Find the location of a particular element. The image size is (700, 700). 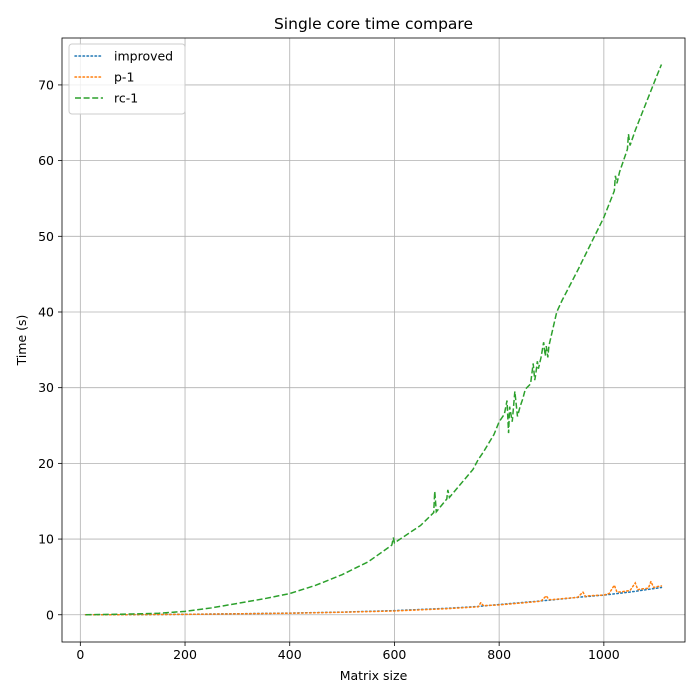

y-axis-title: Time (s) is located at coordinates (21, 341).